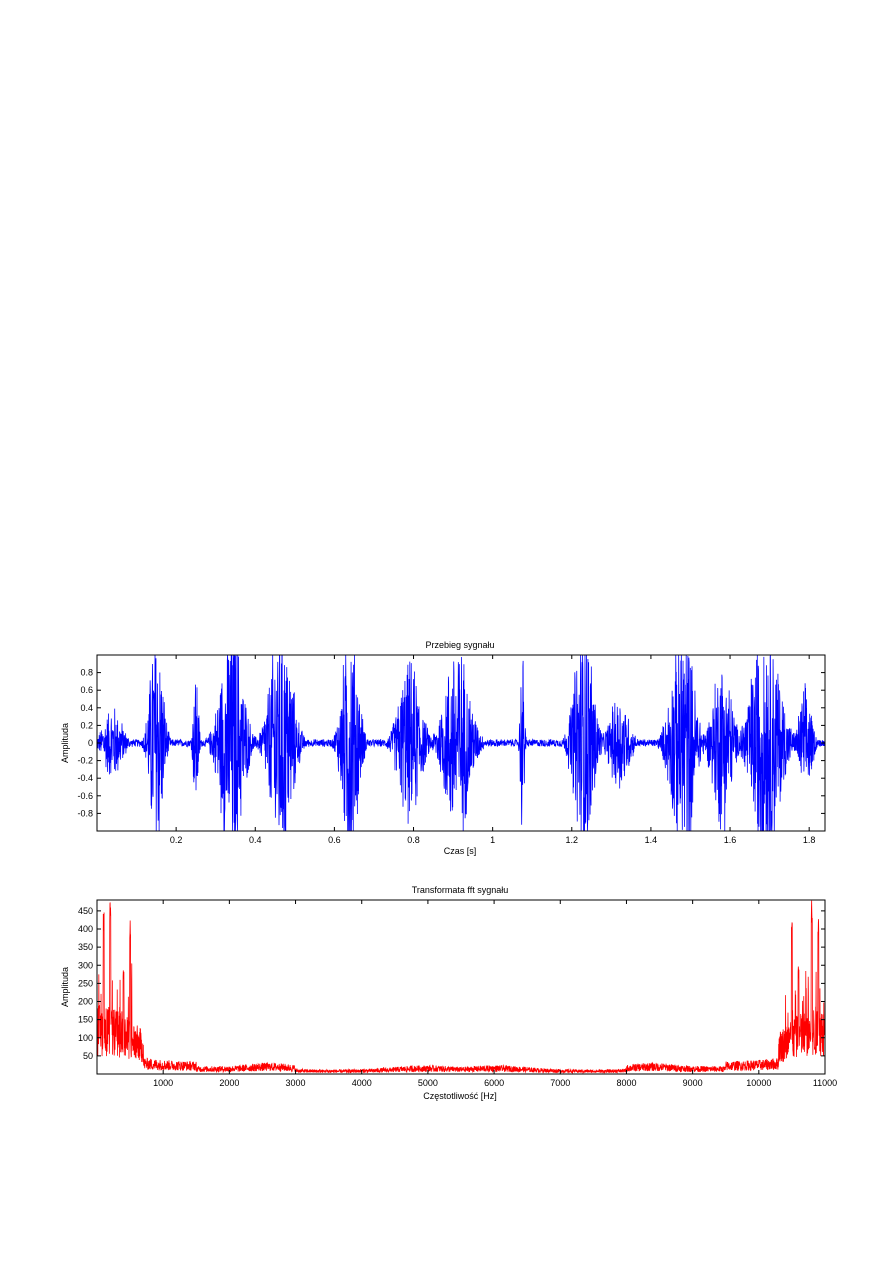 The image size is (893, 1263). I want to click on fft-x-tick-label: 5000, so click(428, 1083).